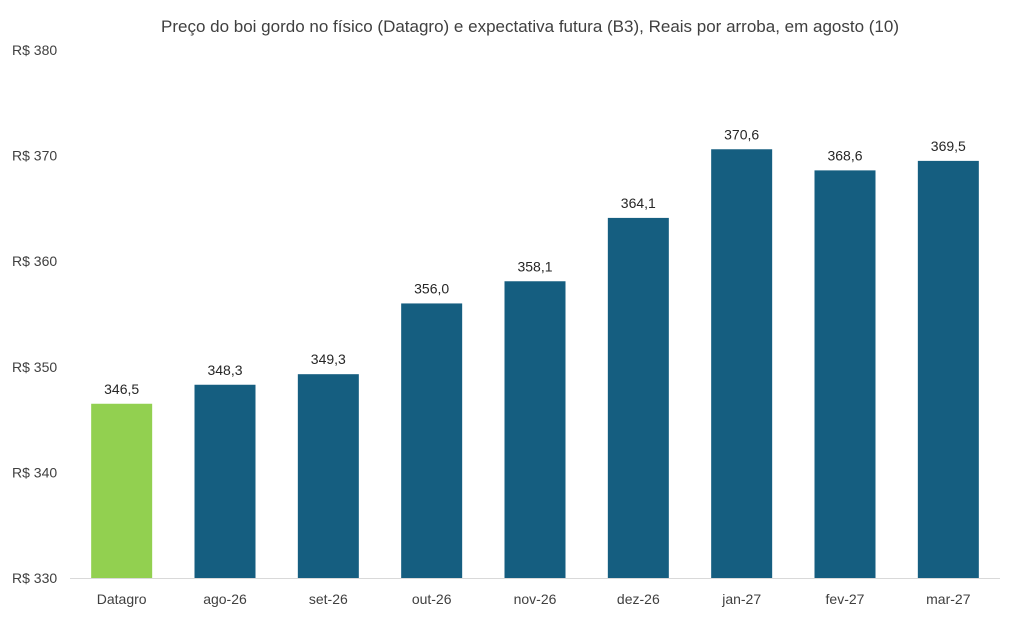 The width and height of the screenshot is (1011, 629). What do you see at coordinates (225, 599) in the screenshot?
I see `x-tick-label: ago-26` at bounding box center [225, 599].